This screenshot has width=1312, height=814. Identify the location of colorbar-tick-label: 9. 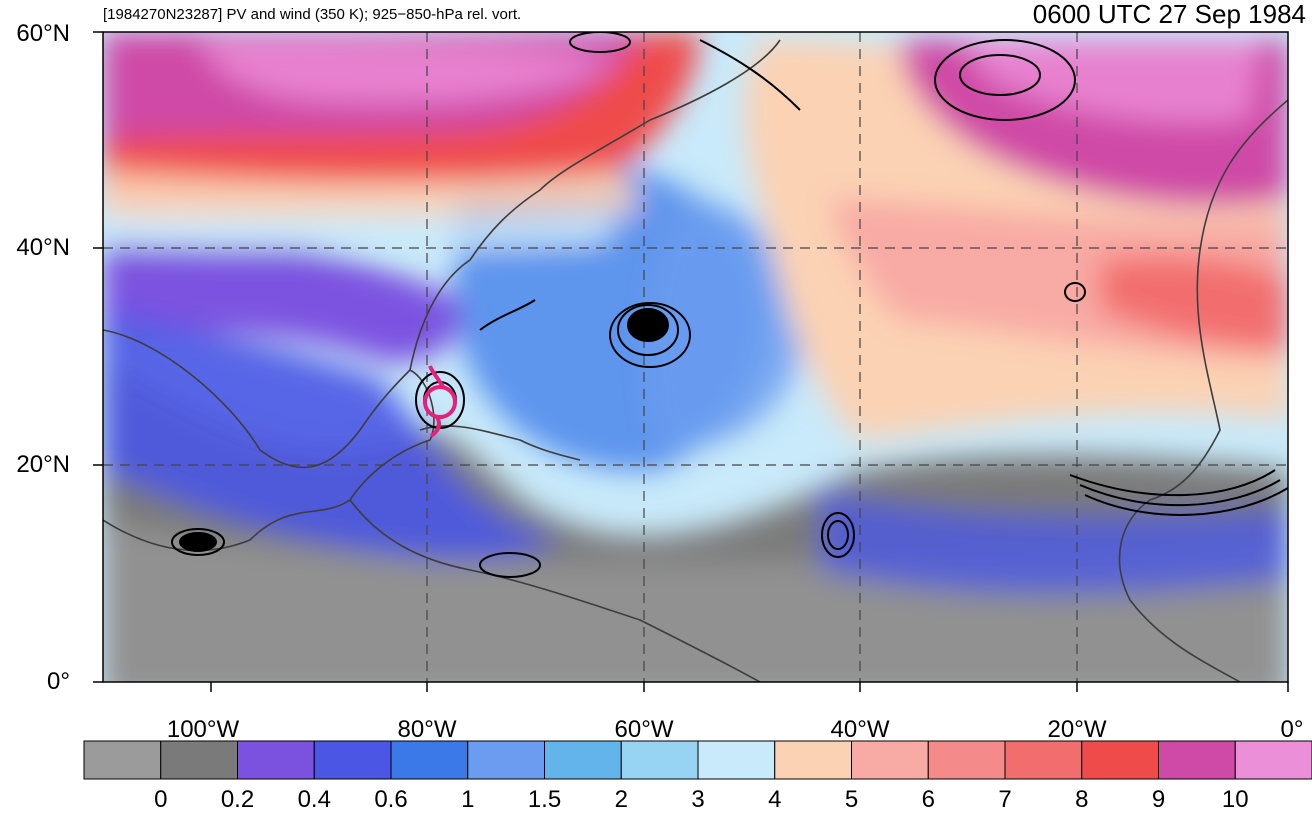
(1158, 799).